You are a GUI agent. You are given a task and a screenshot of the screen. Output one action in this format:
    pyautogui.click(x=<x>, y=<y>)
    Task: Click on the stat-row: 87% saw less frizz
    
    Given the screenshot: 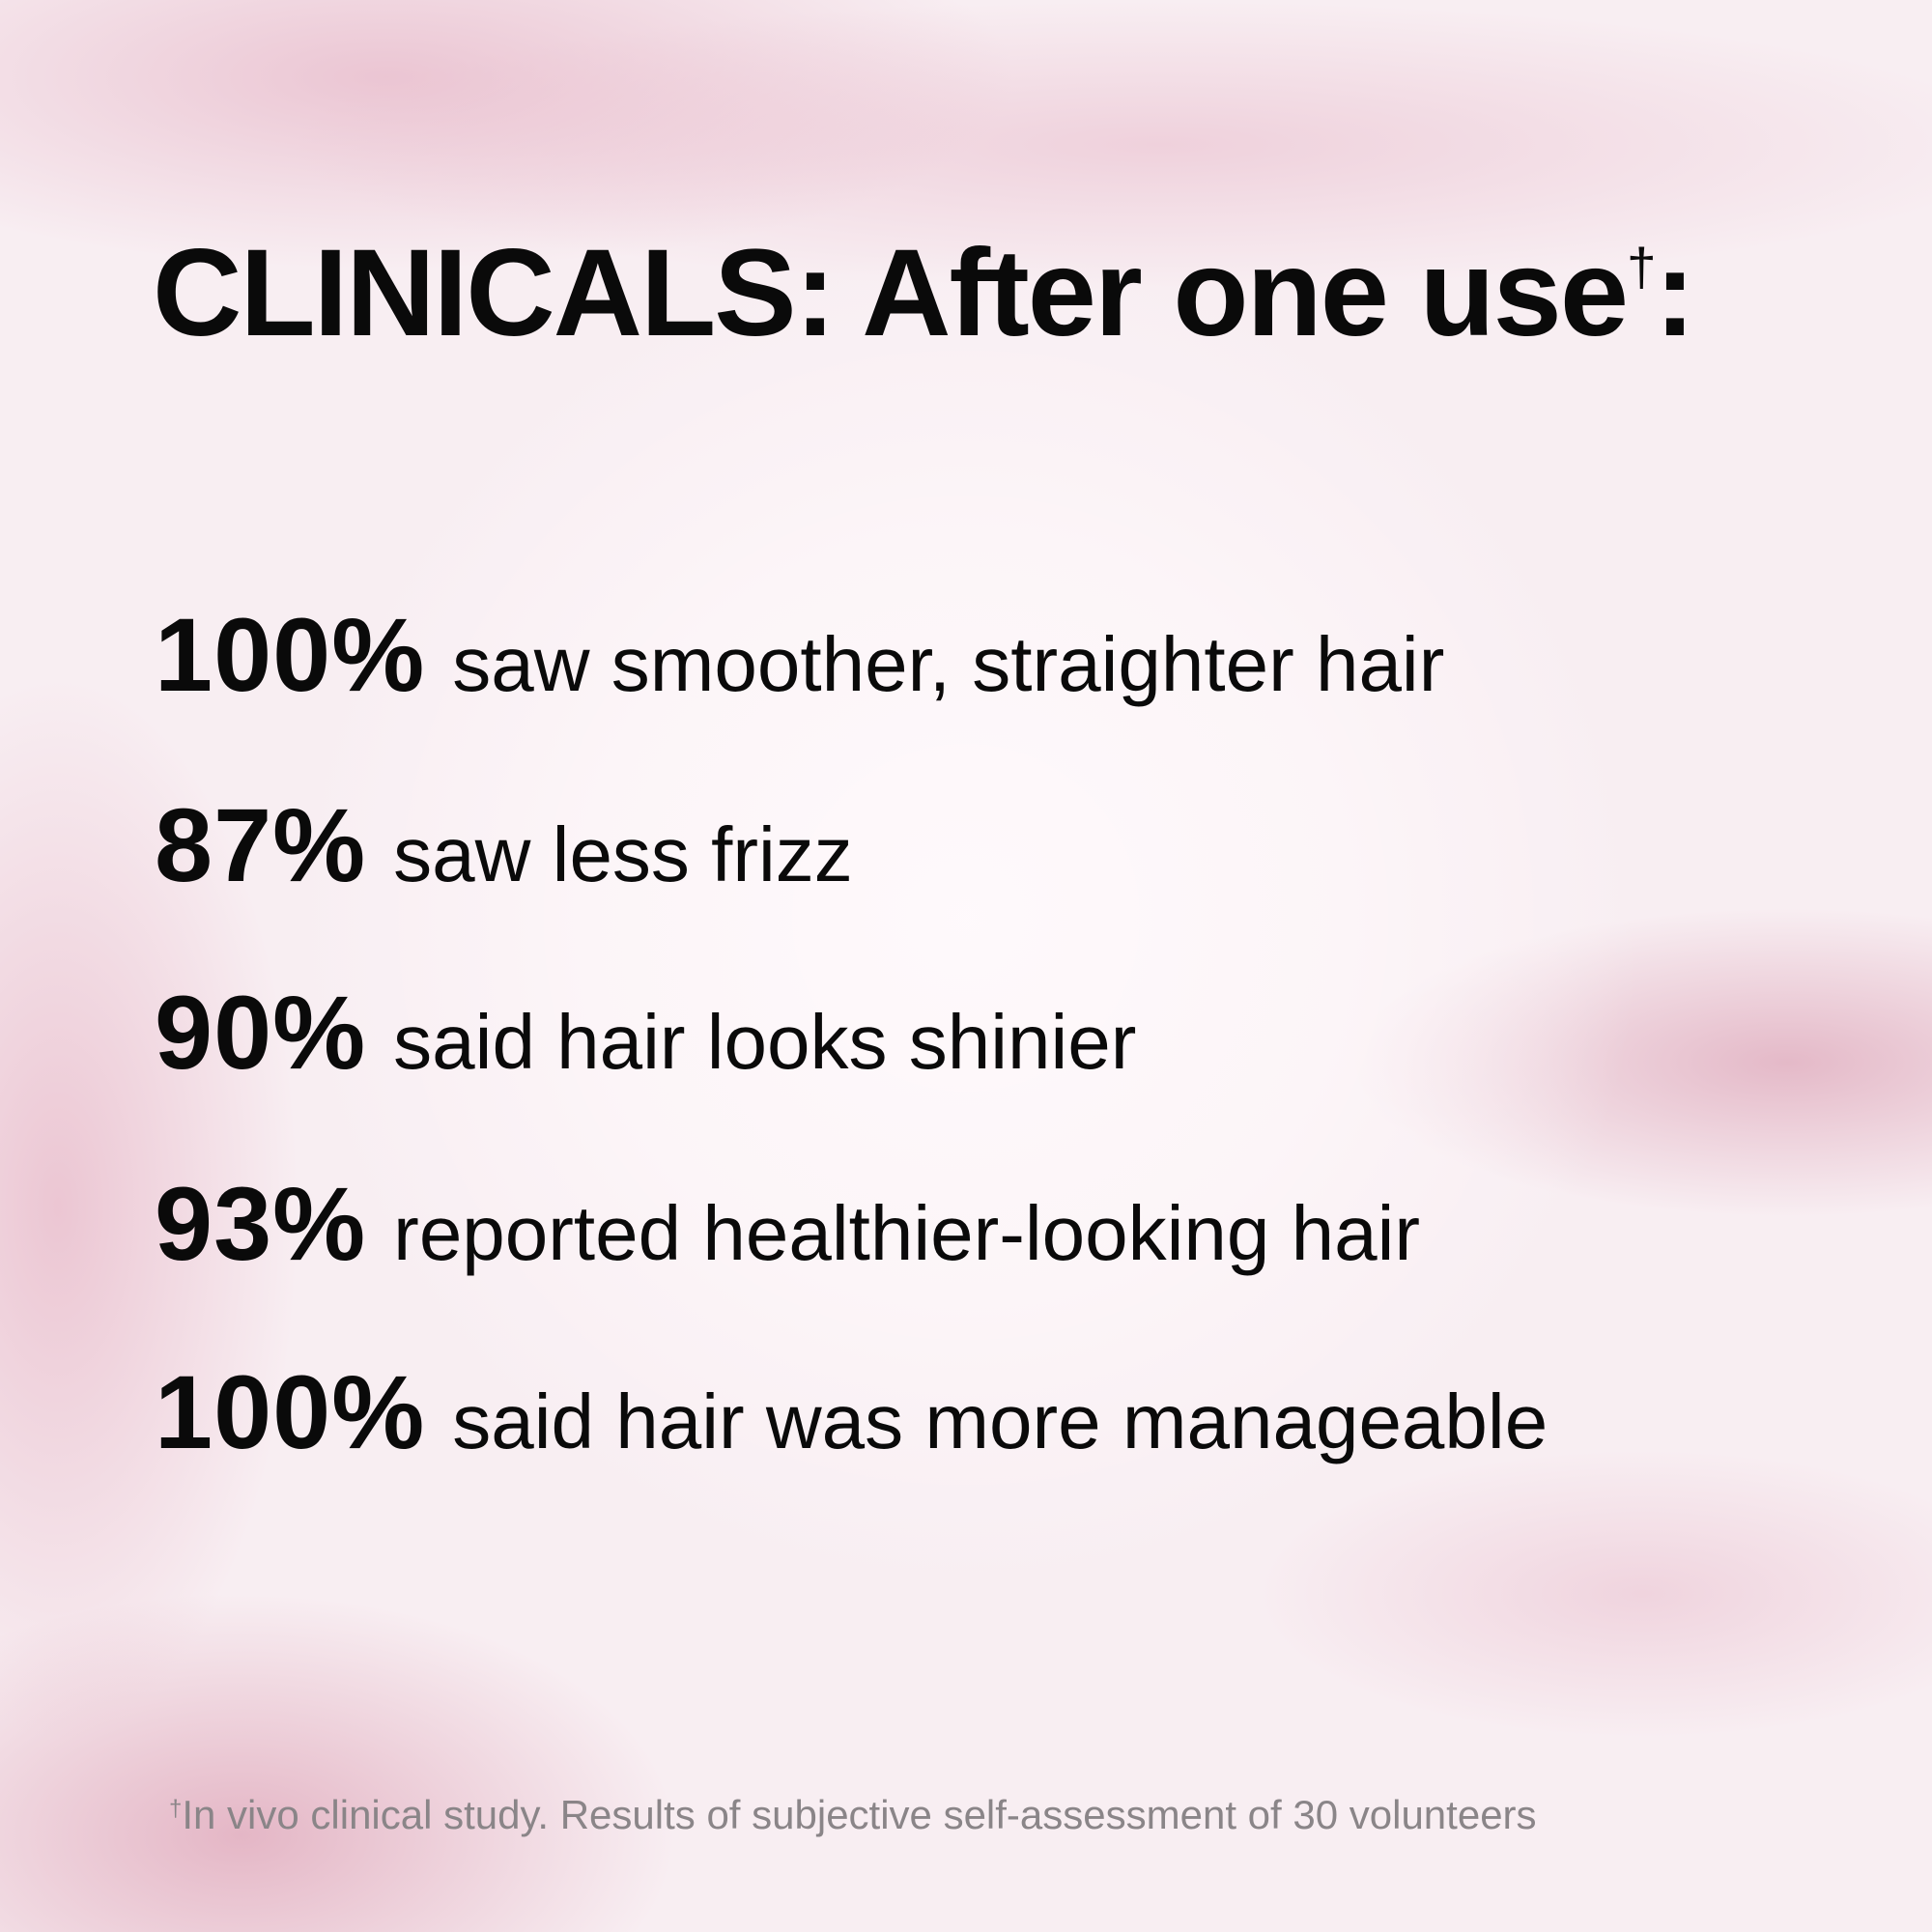 What is the action you would take?
    pyautogui.click(x=504, y=844)
    